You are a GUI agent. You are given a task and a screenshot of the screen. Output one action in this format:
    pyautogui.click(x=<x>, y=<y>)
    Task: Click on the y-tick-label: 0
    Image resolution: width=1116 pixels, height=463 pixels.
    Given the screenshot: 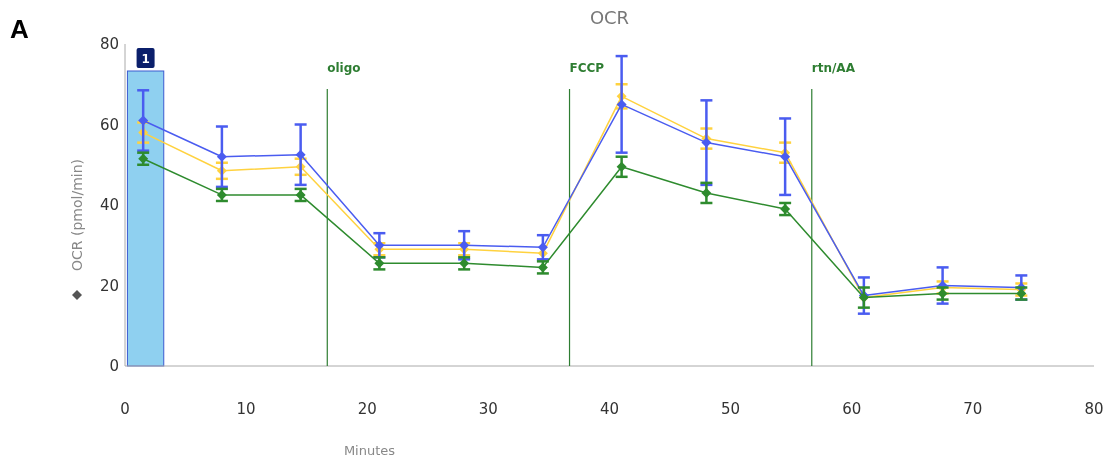 What is the action you would take?
    pyautogui.click(x=114, y=366)
    